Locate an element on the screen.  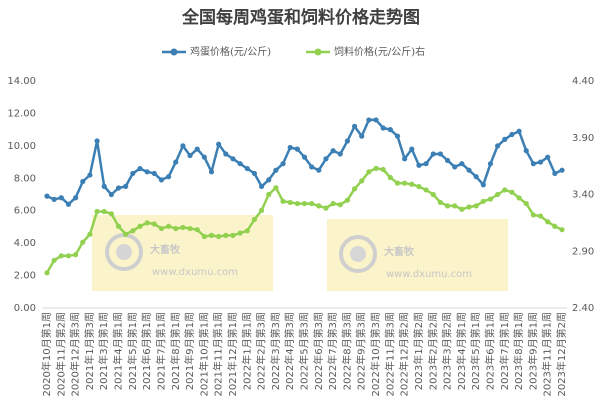
x-tick-label: 2021年10月第1周 is located at coordinates (203, 354).